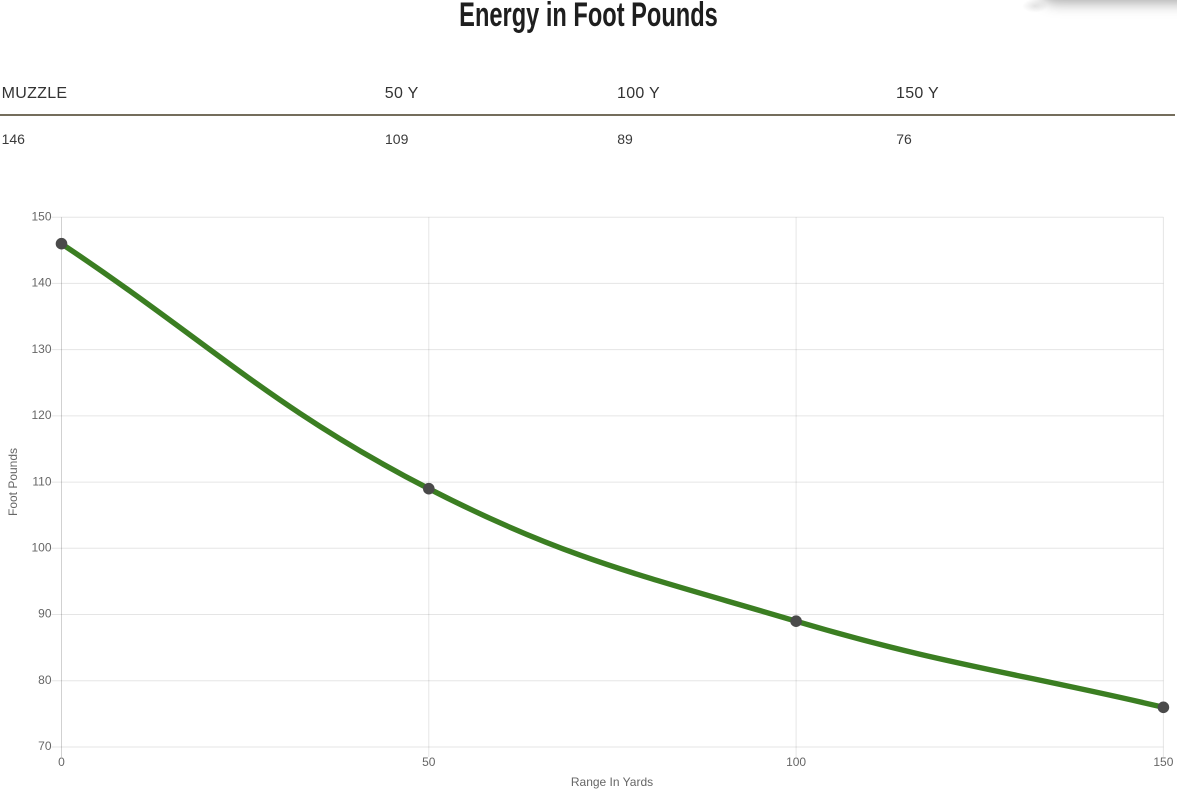 The width and height of the screenshot is (1177, 795). I want to click on svg-text: 0, so click(61, 762).